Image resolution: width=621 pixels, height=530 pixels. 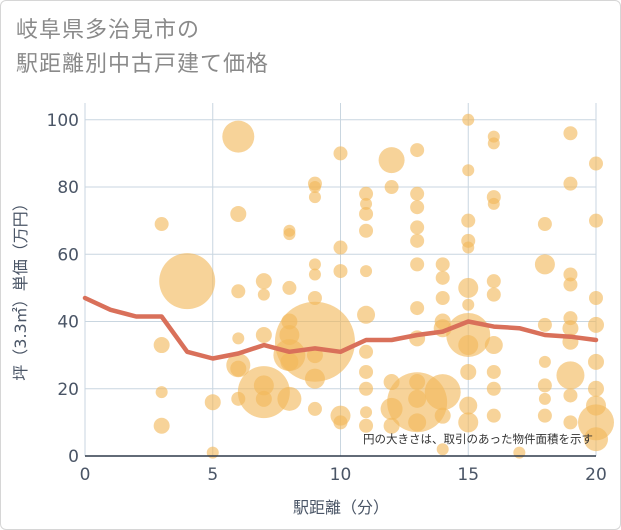 I want to click on y-axis-title: 坪（3.3㎡）単価（万円）, so click(x=20, y=287).